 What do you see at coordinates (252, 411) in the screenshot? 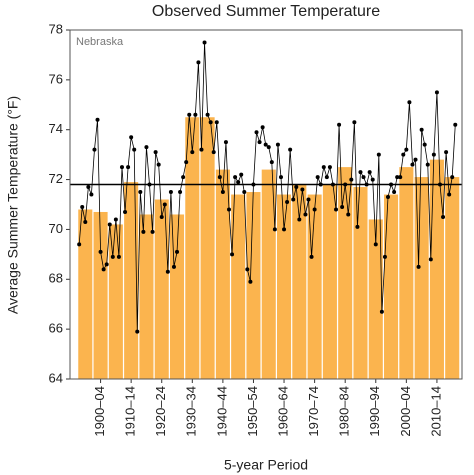
I see `x-tick-label: 1950–54` at bounding box center [252, 411].